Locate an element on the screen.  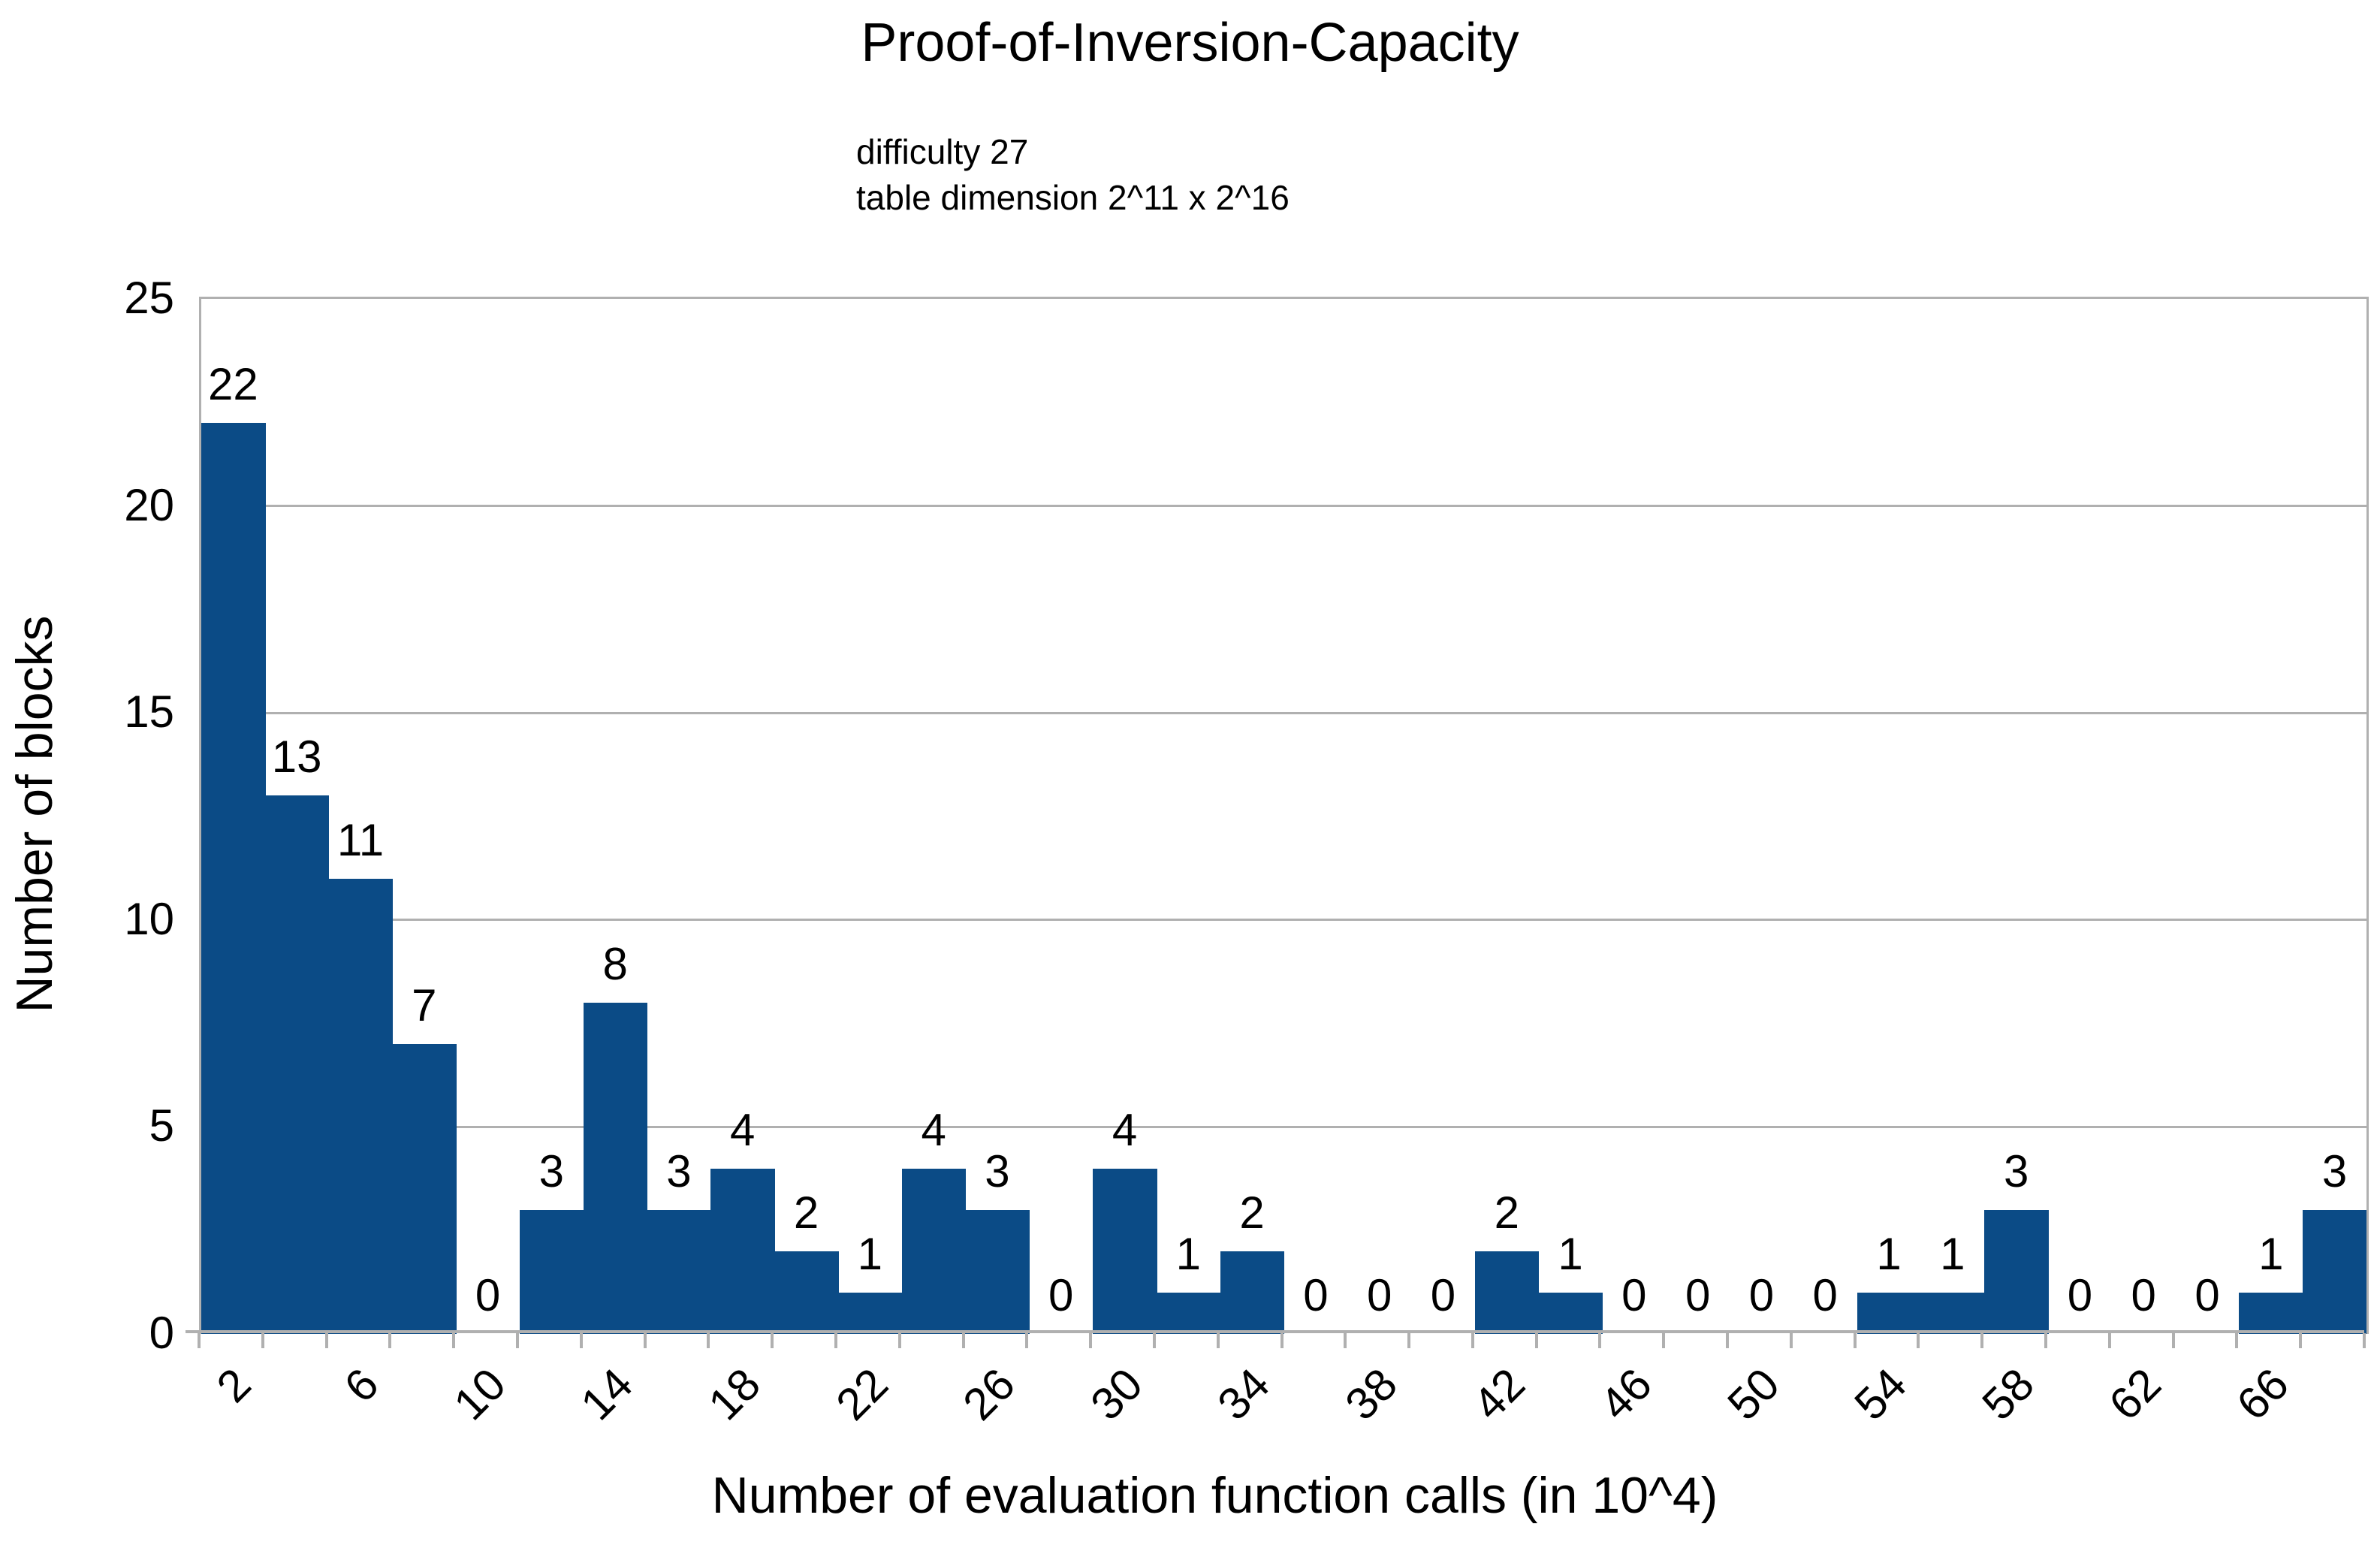
x-tick-label-10: 10 is located at coordinates (479, 1394).